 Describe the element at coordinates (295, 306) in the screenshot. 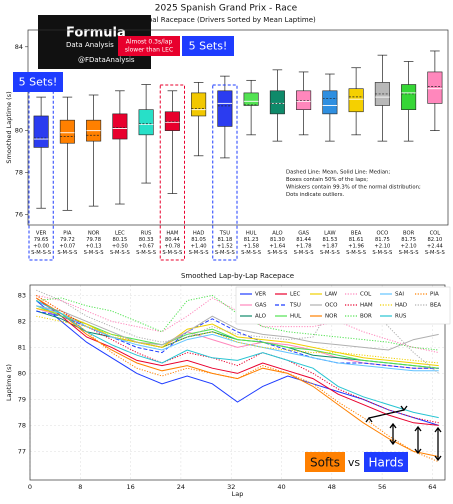

I see `legend-label: TSU` at that location.